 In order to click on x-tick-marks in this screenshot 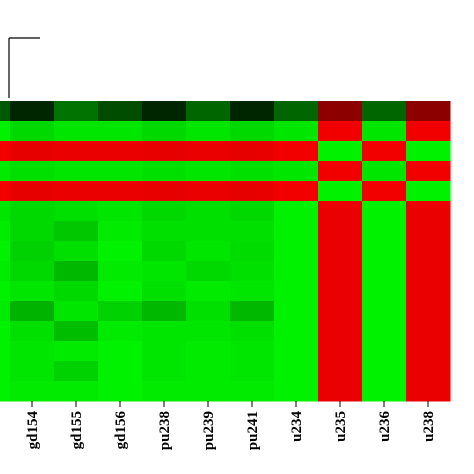, I will do `click(230, 404)`.